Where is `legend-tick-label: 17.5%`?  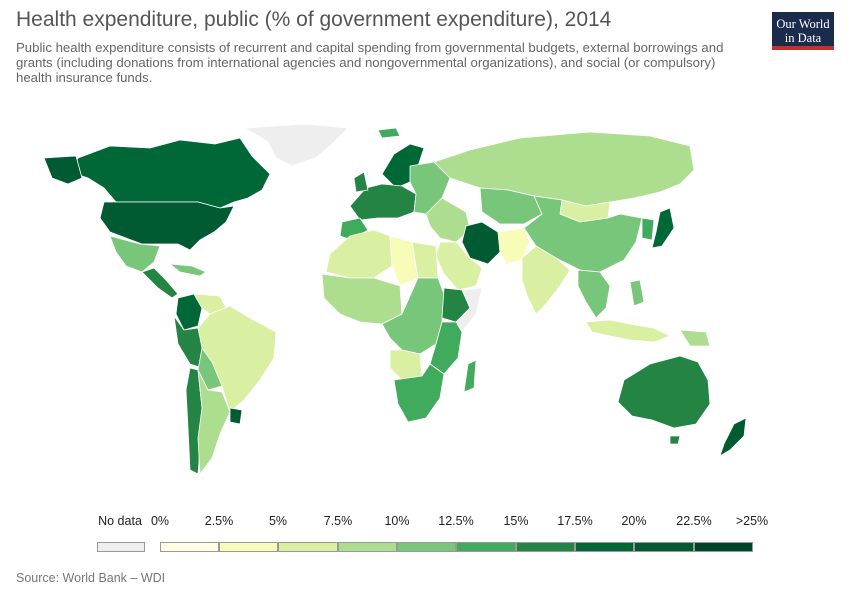
legend-tick-label: 17.5% is located at coordinates (575, 521).